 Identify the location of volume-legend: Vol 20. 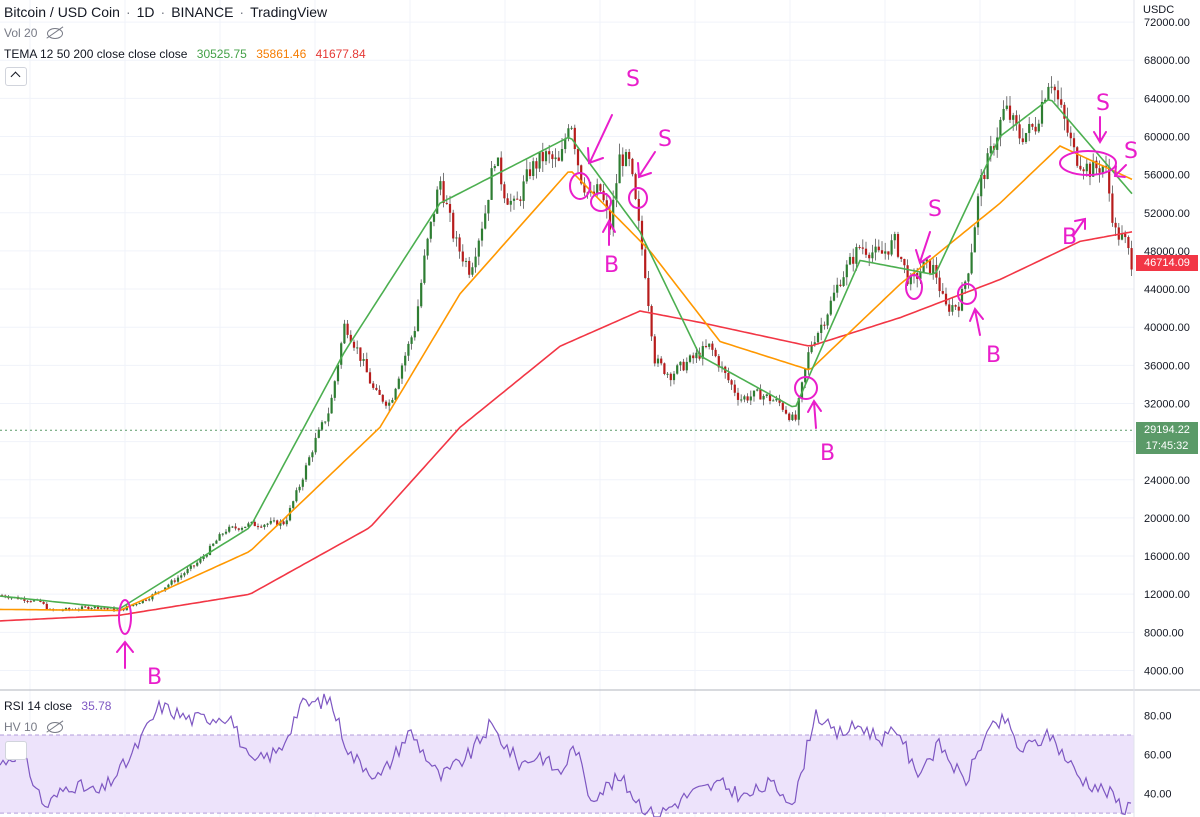
(36, 33).